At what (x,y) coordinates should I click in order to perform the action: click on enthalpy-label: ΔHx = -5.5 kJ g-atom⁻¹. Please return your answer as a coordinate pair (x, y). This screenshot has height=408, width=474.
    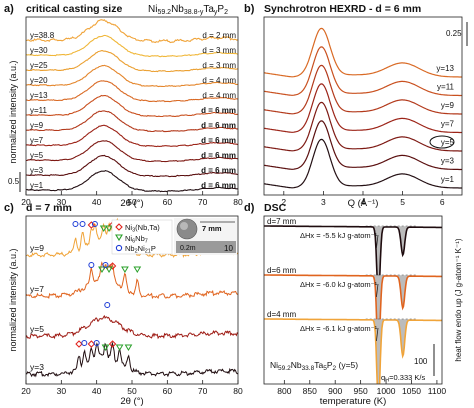
    Looking at the image, I should click on (339, 235).